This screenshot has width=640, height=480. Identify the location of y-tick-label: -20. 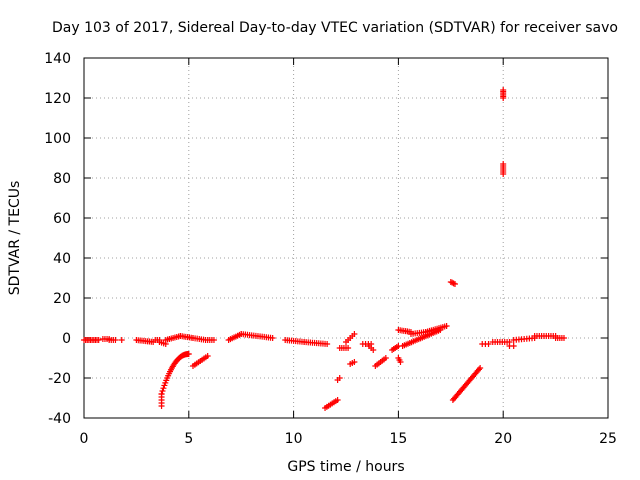
(59, 379).